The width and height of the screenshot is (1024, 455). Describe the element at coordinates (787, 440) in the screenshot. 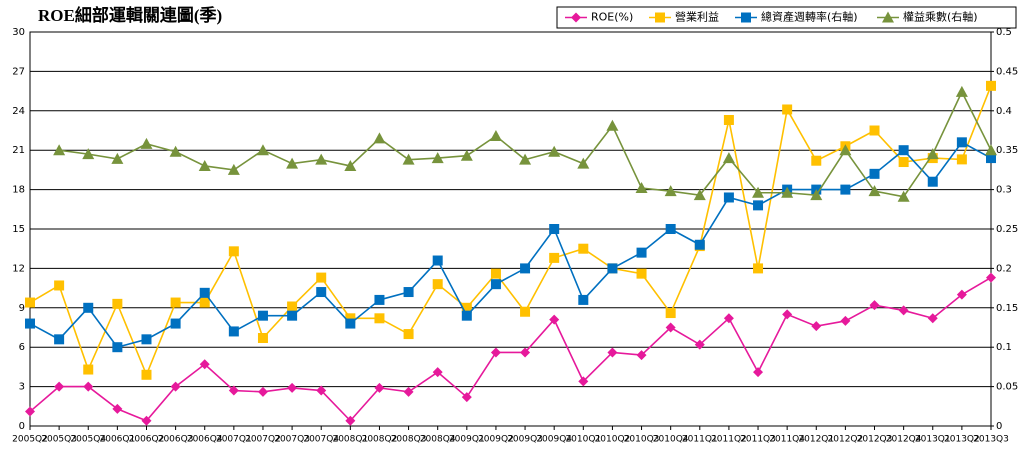

I see `x-tick-label: 2011Q4` at that location.